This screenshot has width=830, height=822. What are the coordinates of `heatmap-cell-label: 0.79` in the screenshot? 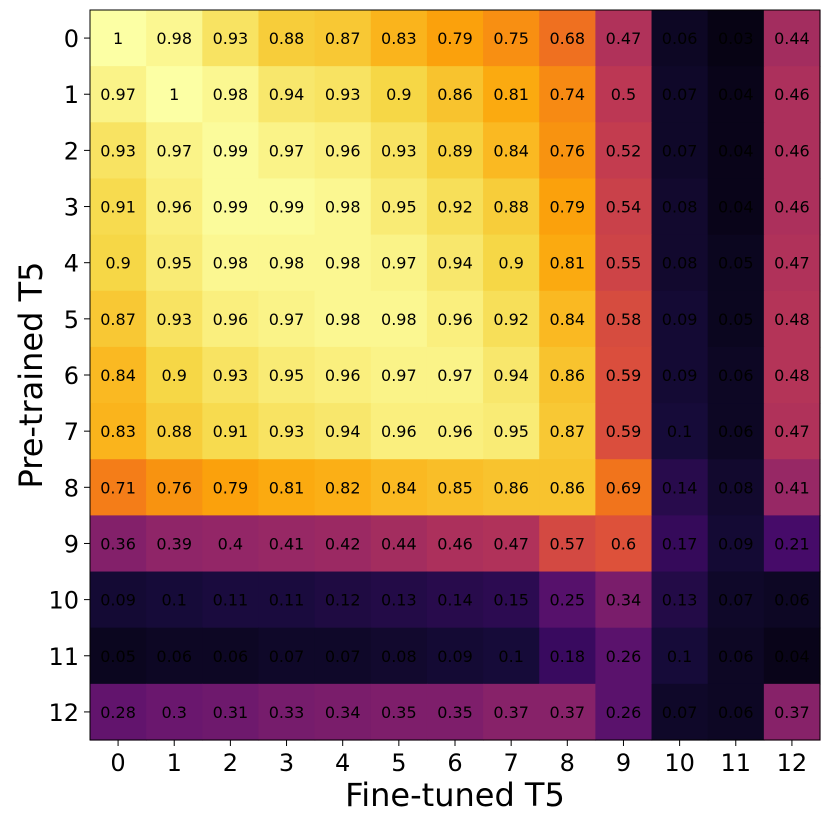 It's located at (567, 207).